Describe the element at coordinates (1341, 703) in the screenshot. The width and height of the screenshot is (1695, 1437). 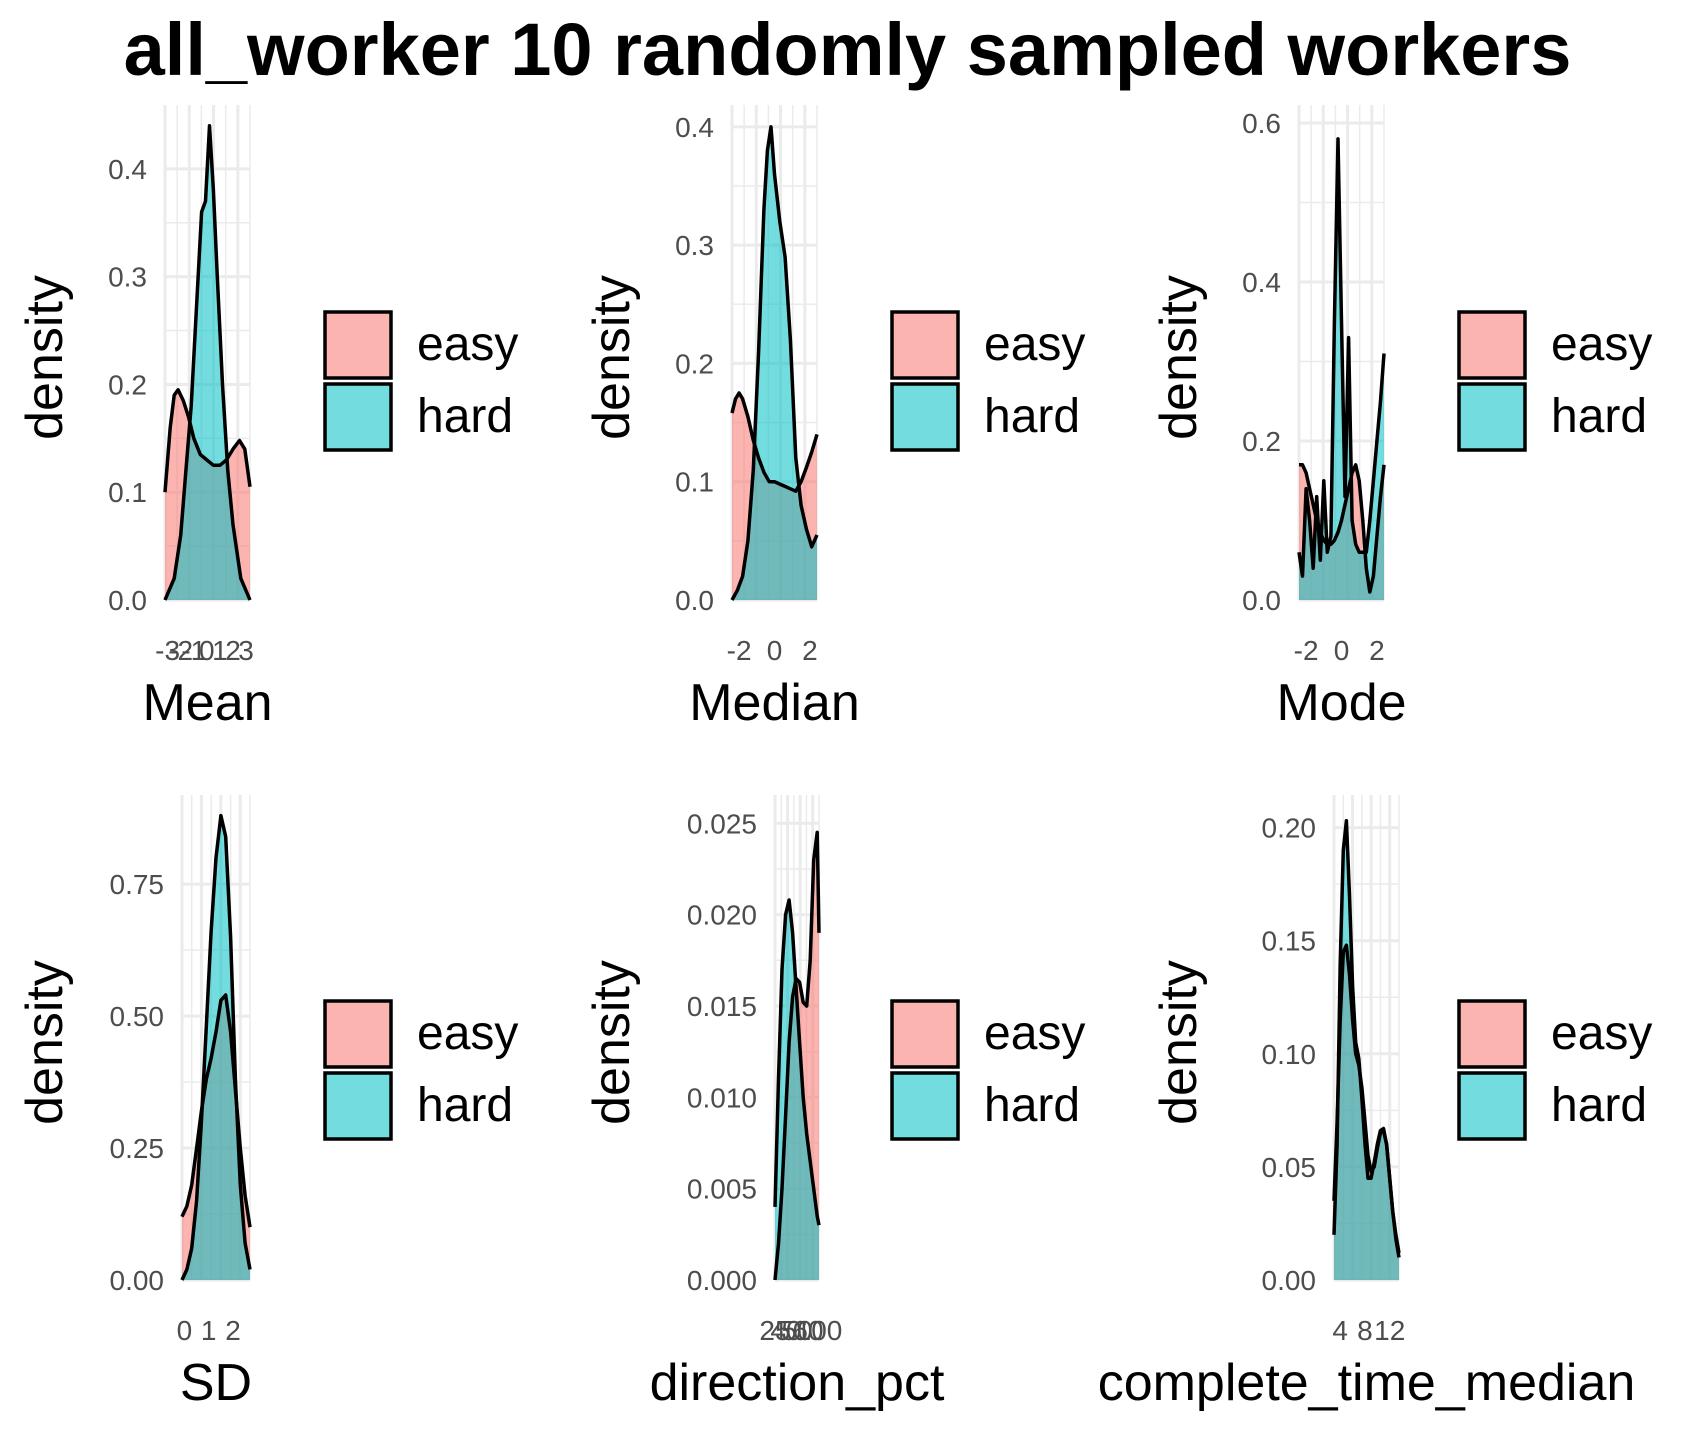
I see `x-axis-title: Mode` at that location.